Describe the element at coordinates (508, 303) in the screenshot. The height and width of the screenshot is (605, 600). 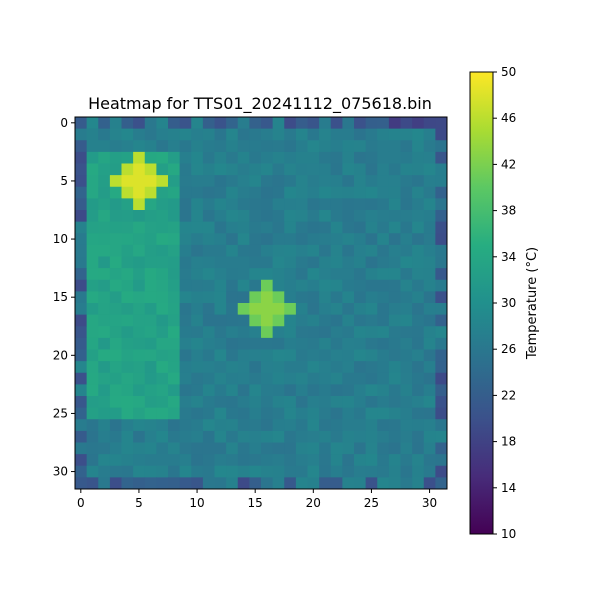
I see `colorbar-tick-label: 30` at that location.